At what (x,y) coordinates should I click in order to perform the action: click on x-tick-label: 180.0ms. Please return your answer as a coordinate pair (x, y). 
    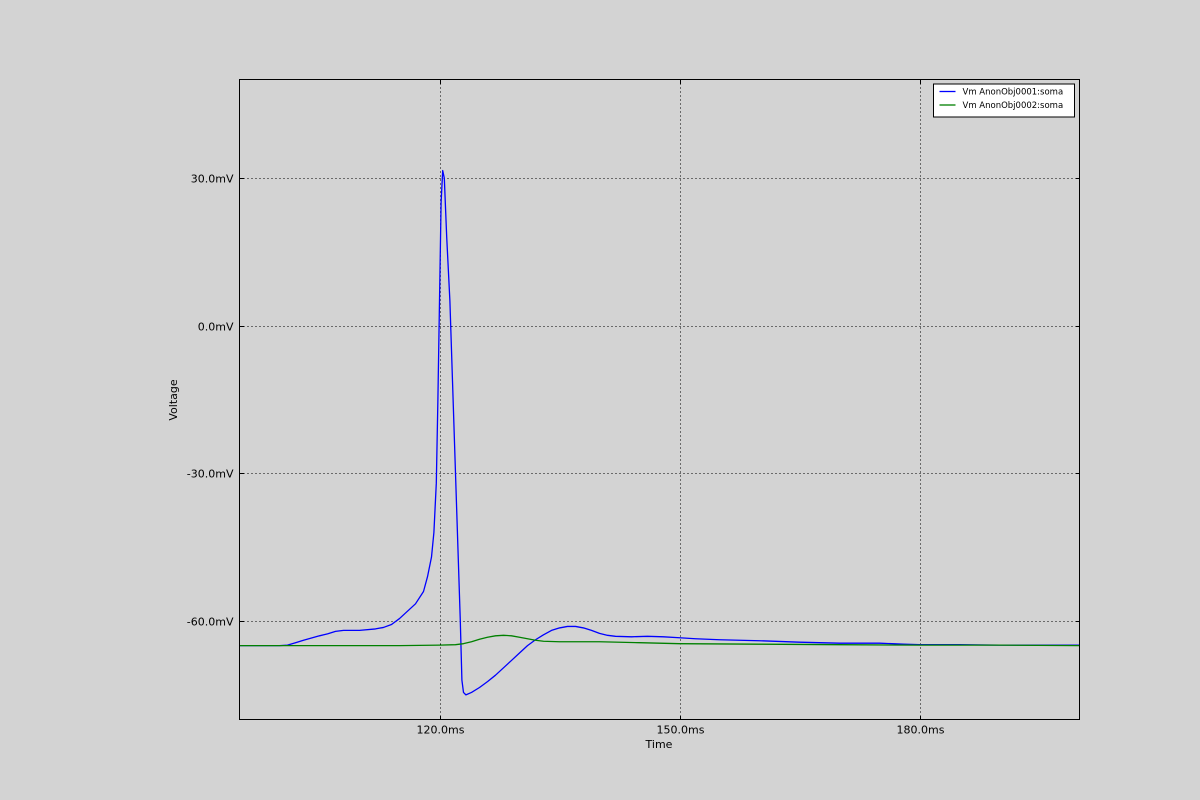
    Looking at the image, I should click on (921, 730).